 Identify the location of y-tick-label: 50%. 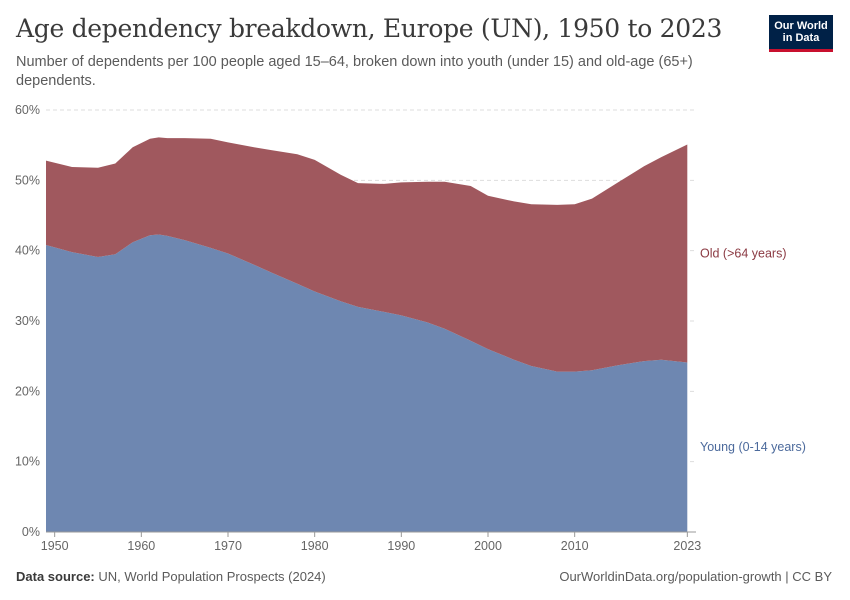
(27, 180).